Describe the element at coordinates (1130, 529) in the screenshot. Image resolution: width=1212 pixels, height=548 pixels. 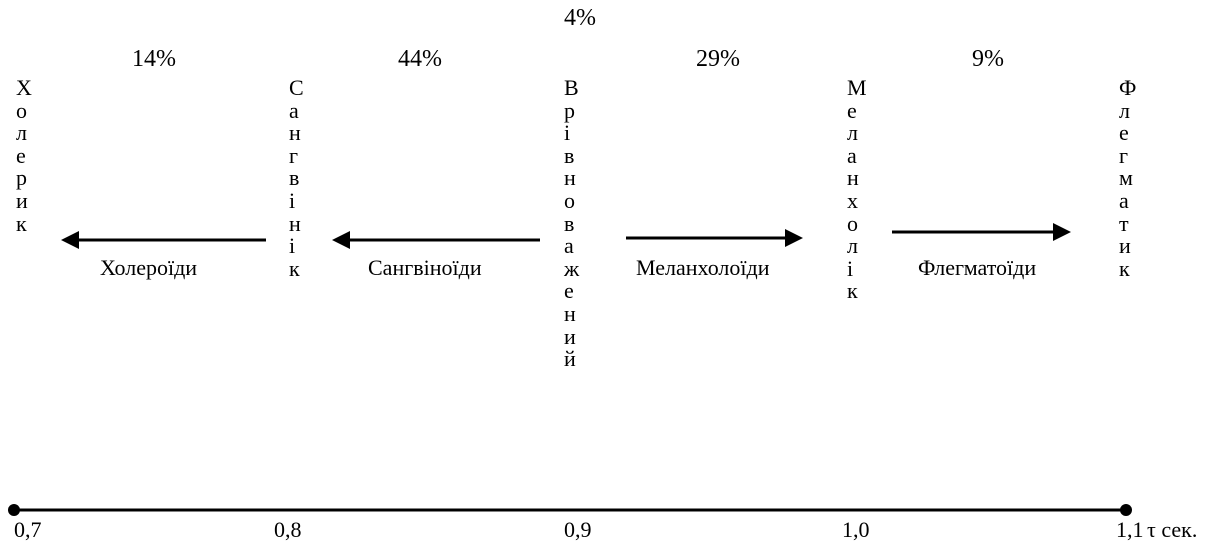
I see `axis-tick-4: 1,1` at that location.